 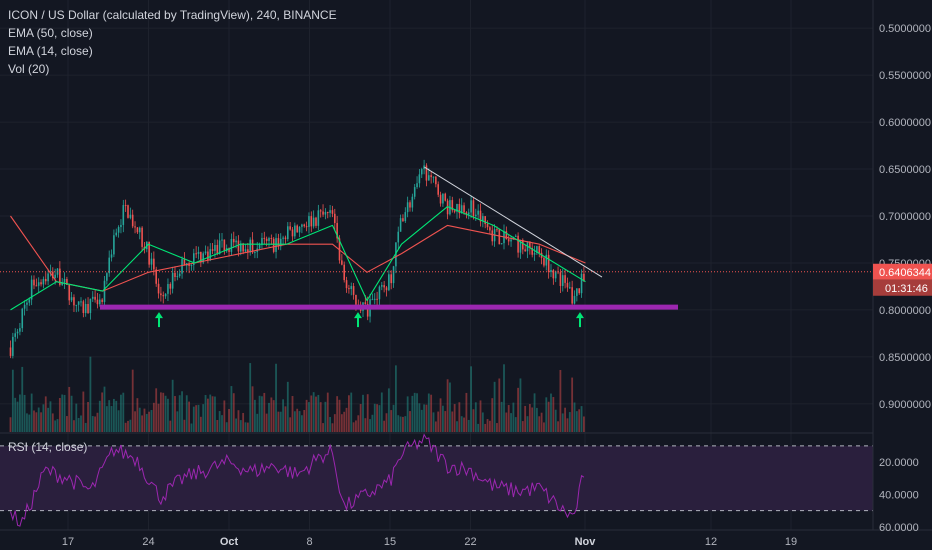 What do you see at coordinates (711, 542) in the screenshot?
I see `time-axis-label: 12` at bounding box center [711, 542].